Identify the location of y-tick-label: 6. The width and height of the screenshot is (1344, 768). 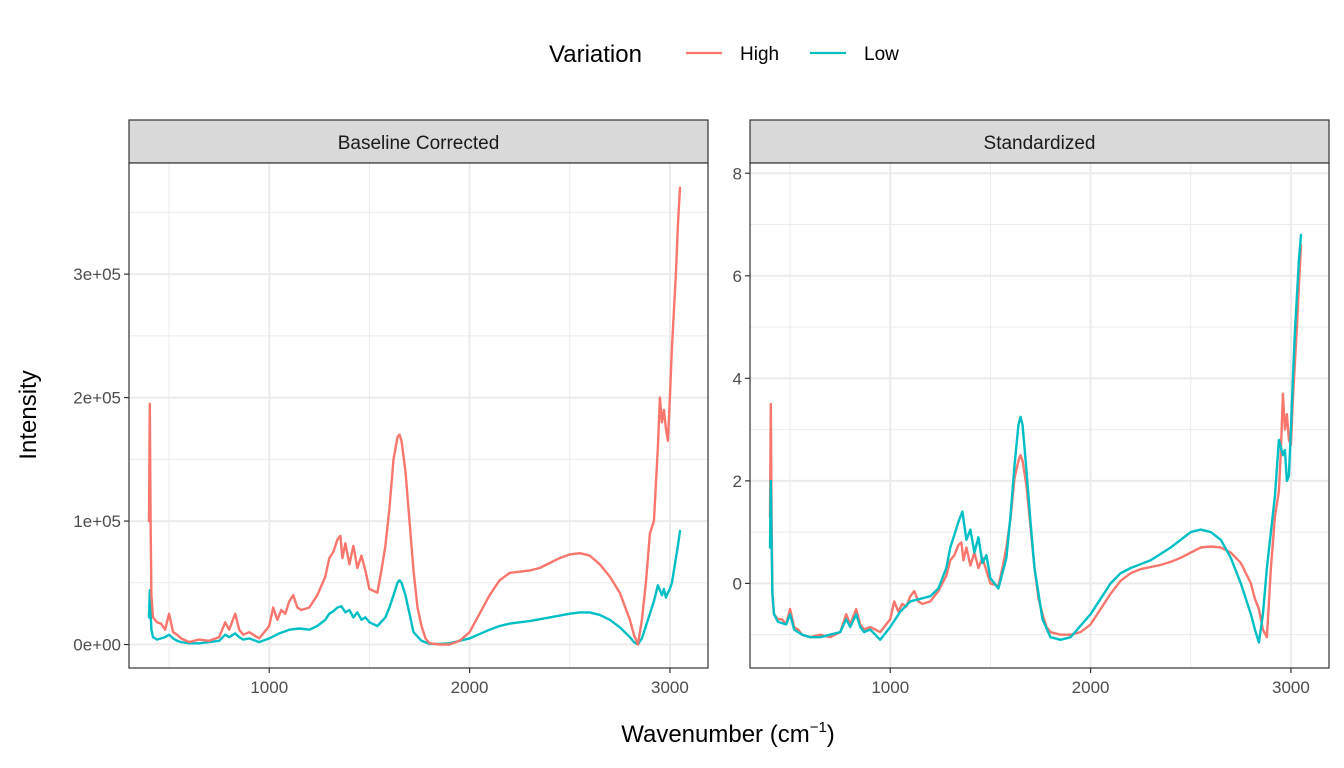
(737, 276).